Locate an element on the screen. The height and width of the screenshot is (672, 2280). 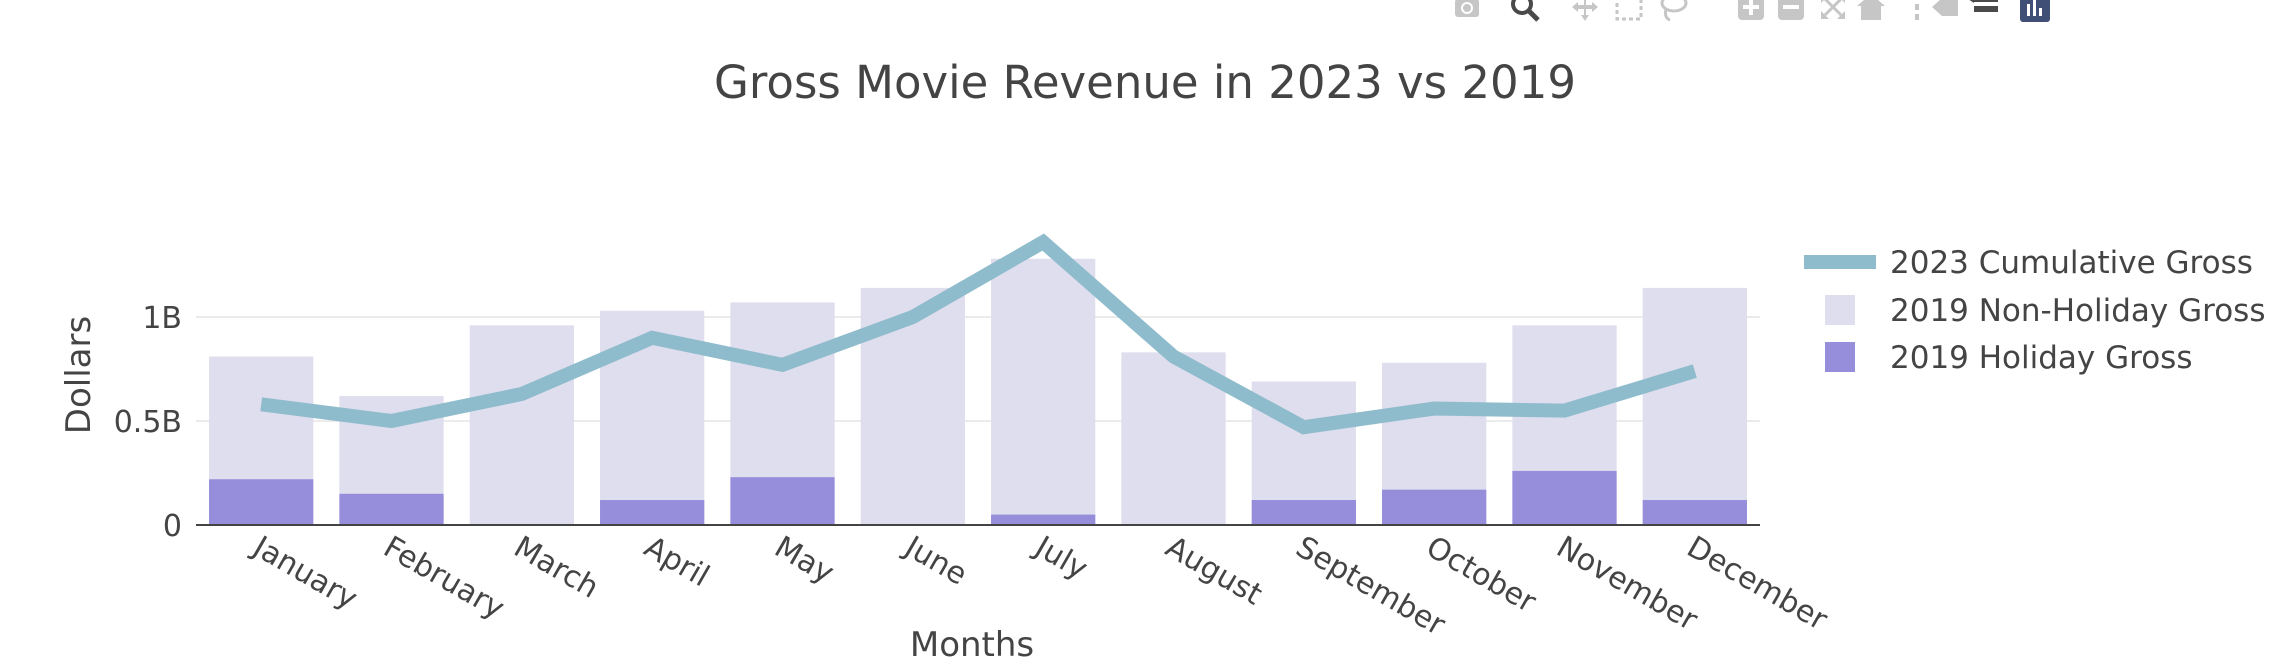
x-tick-label: January is located at coordinates (304, 573).